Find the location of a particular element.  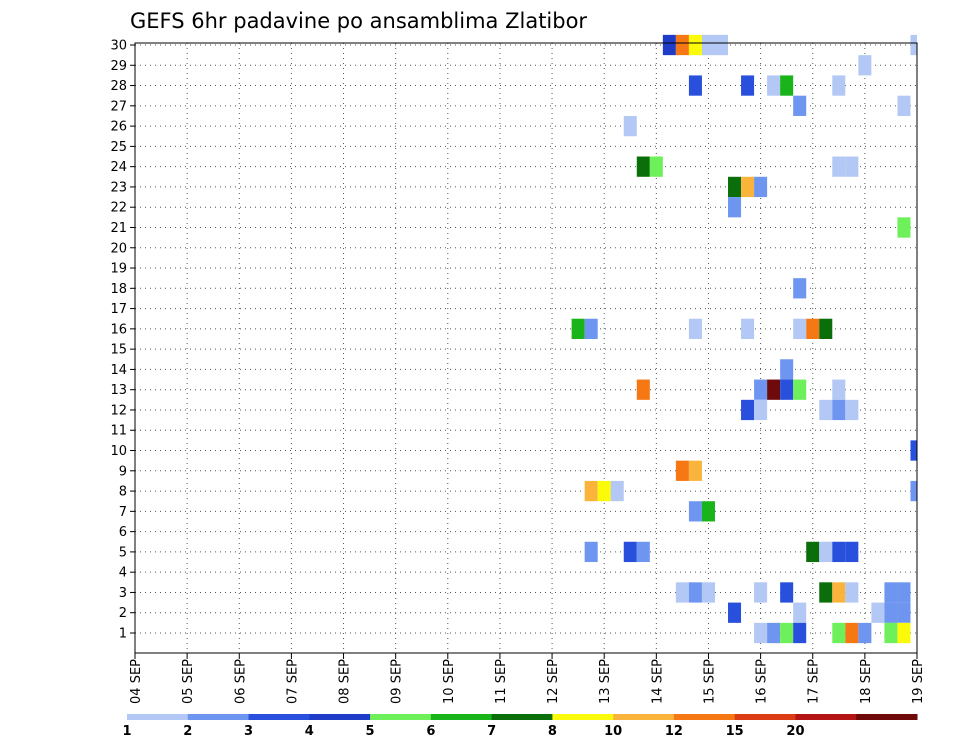

y-tick-label: 28 is located at coordinates (118, 86).